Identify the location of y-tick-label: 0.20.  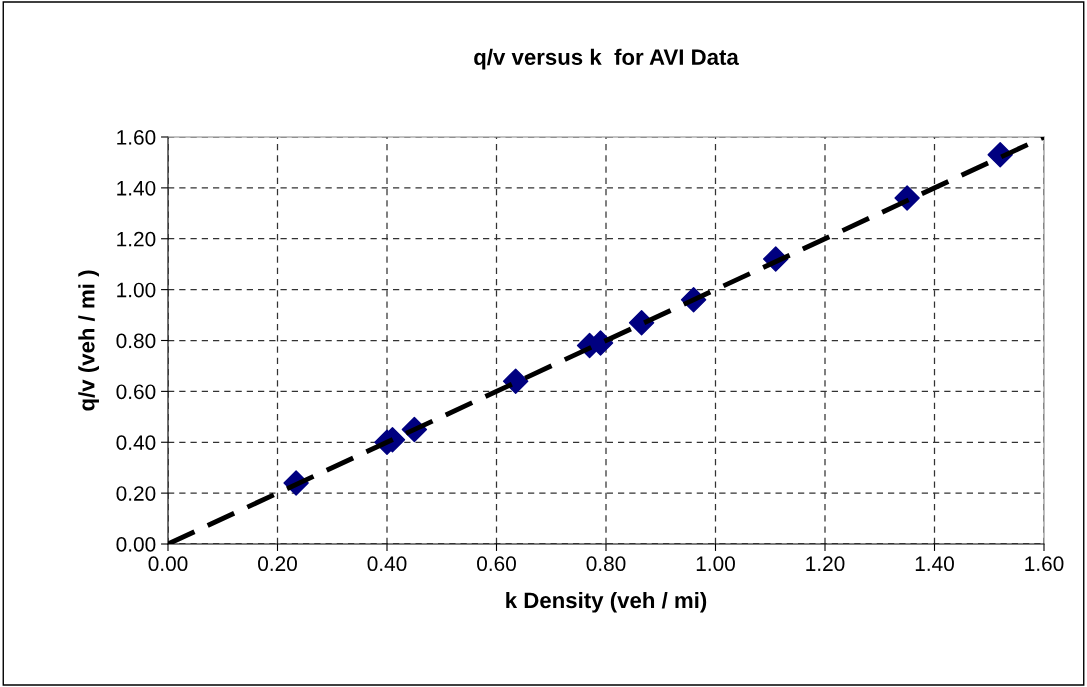
(136, 493).